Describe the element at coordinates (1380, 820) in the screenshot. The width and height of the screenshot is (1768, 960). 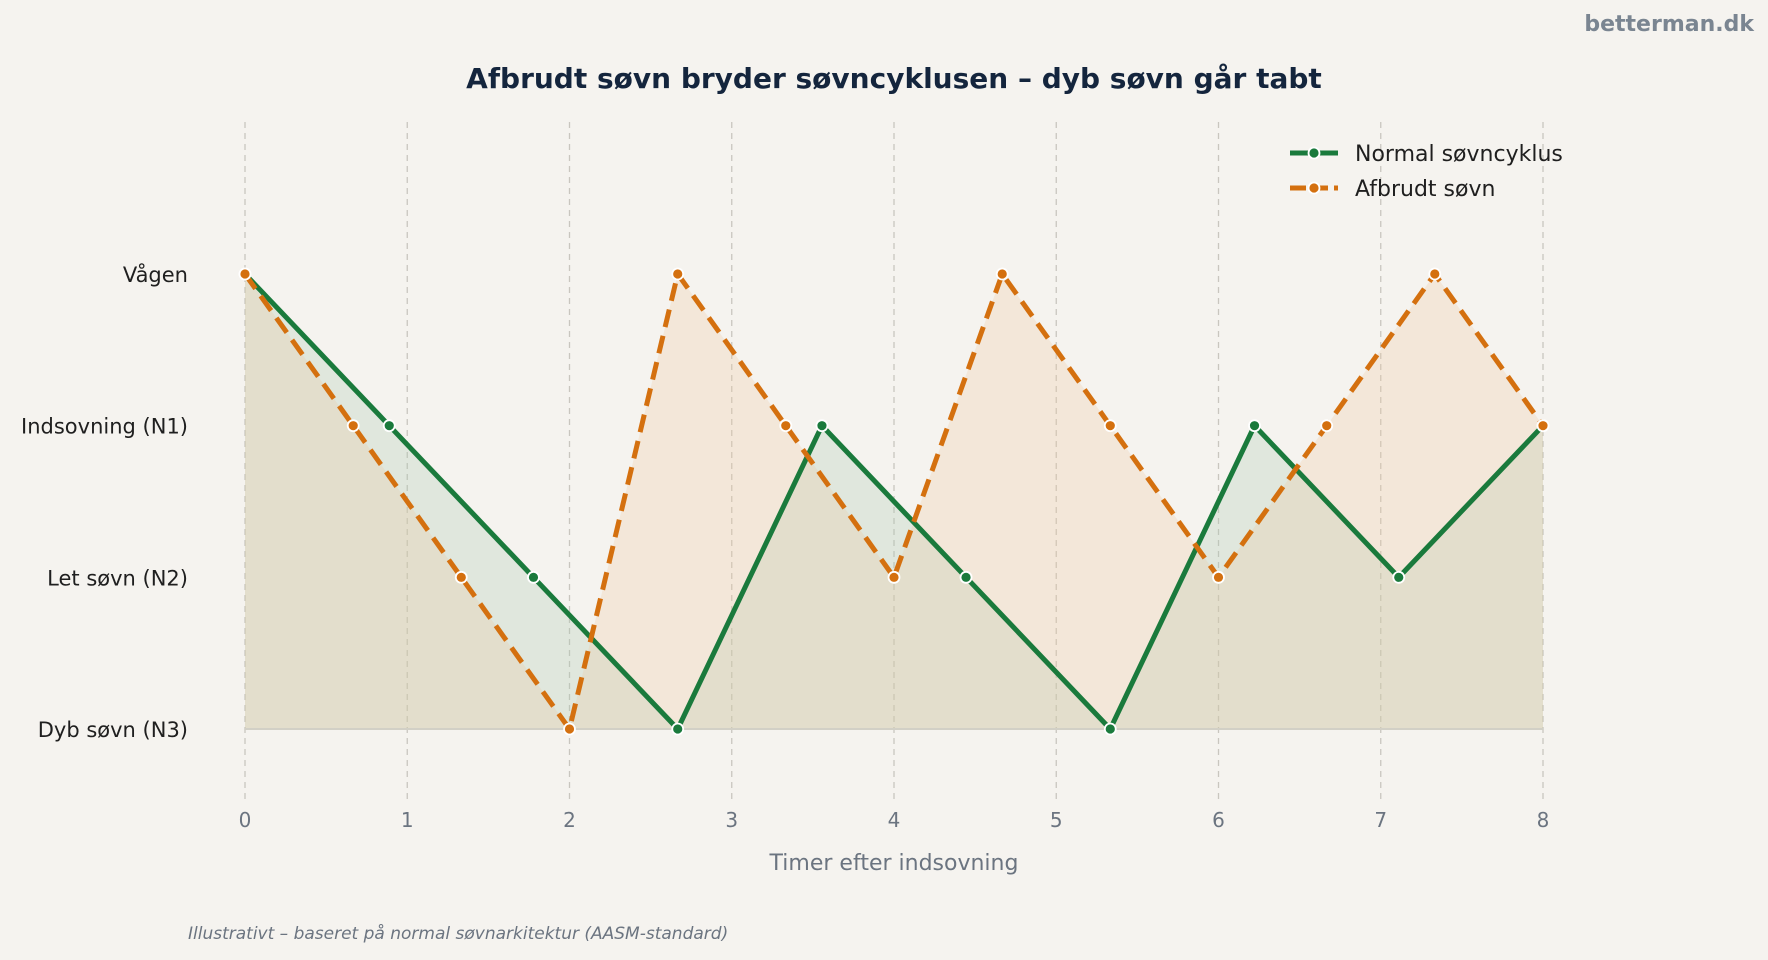
I see `x-tick-label: 7` at that location.